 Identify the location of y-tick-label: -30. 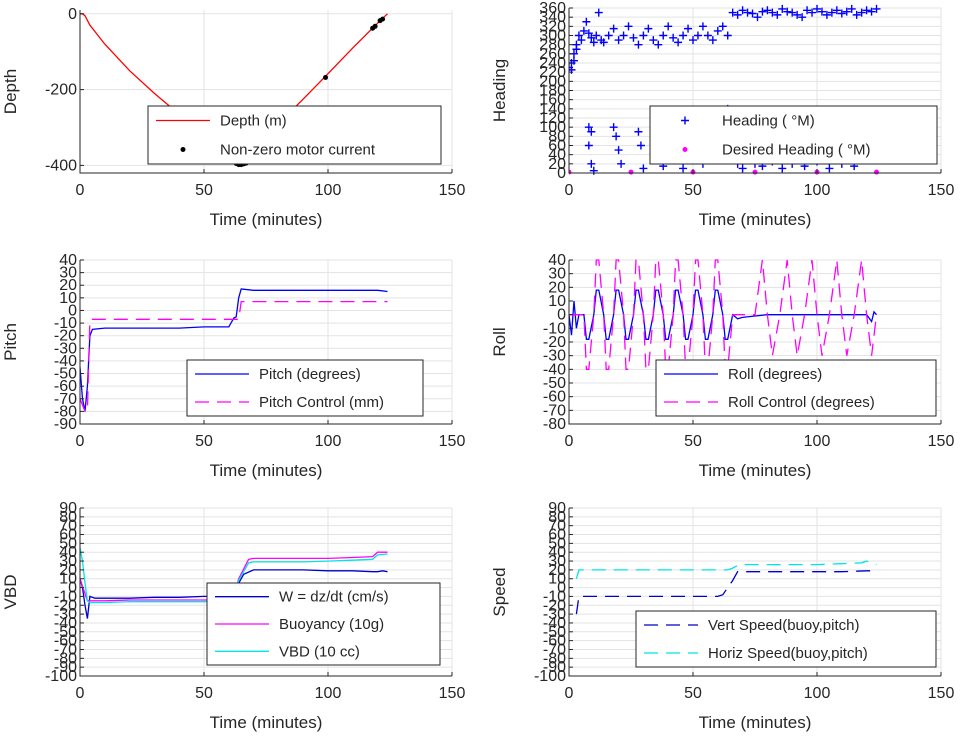
(554, 614).